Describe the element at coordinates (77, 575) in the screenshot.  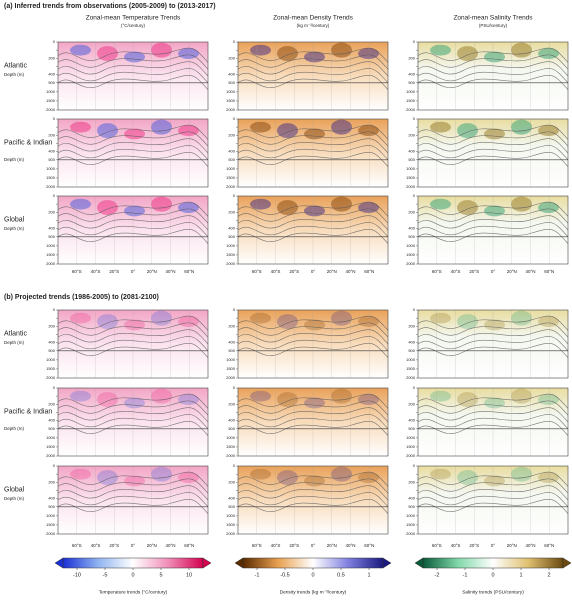
I see `colorbar-tick-label: -10` at that location.